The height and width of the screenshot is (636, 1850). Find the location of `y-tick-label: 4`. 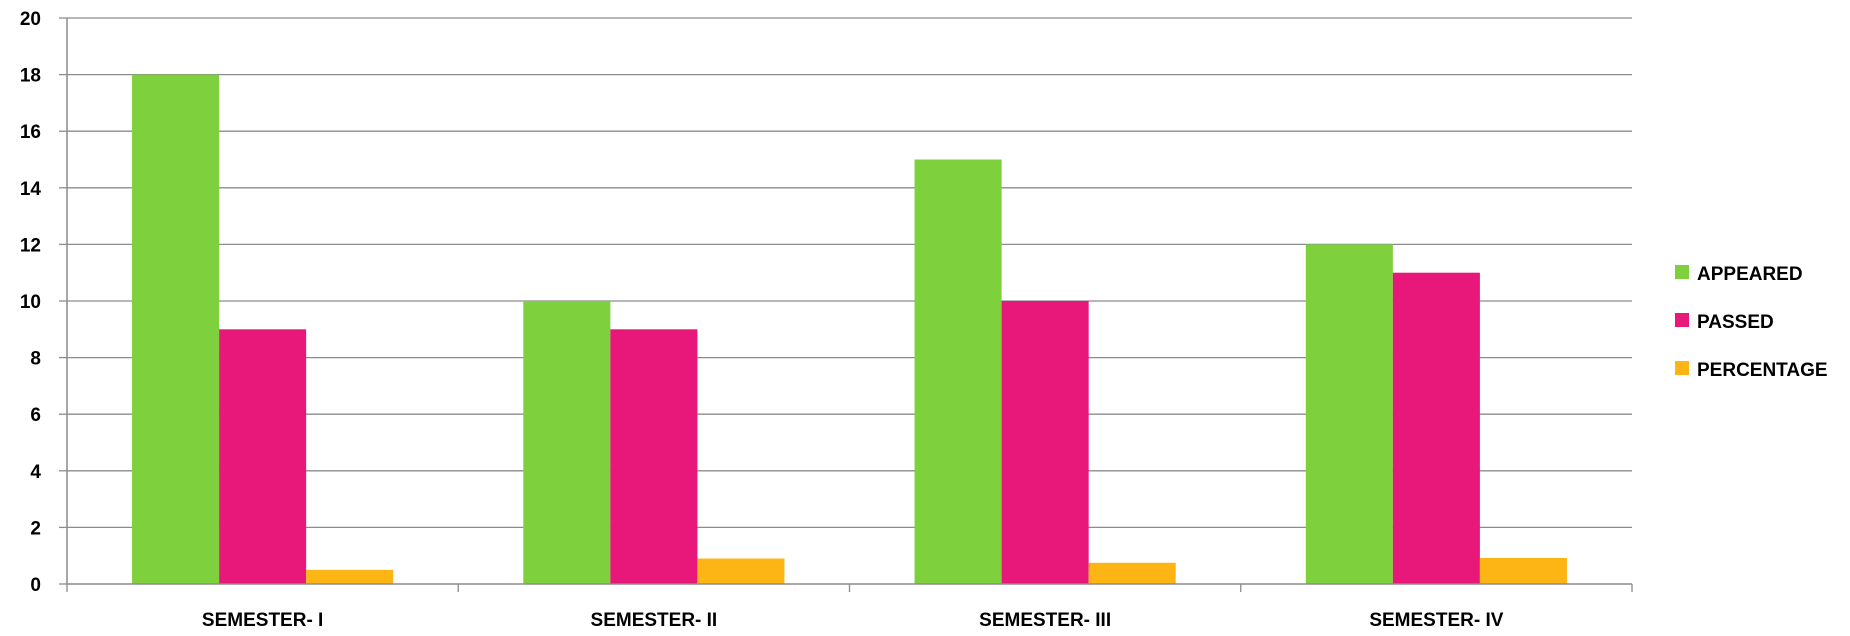

y-tick-label: 4 is located at coordinates (35, 472).